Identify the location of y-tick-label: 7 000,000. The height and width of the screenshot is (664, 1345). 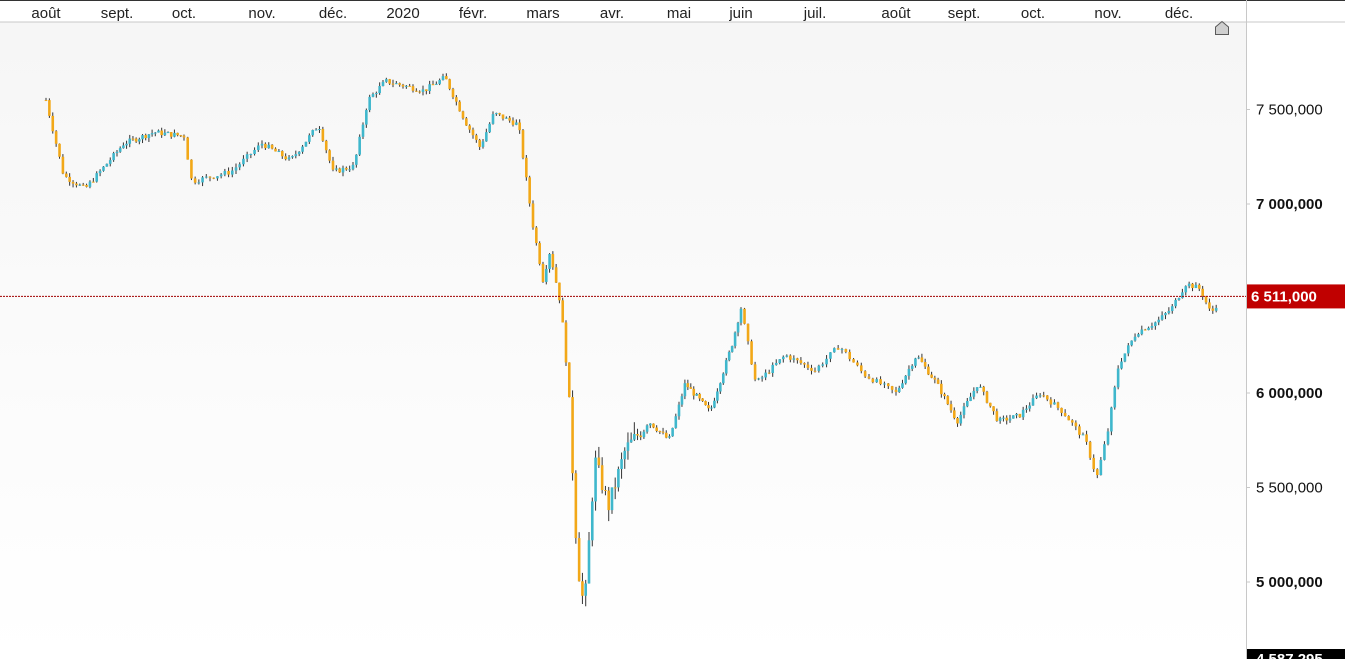
(1289, 204).